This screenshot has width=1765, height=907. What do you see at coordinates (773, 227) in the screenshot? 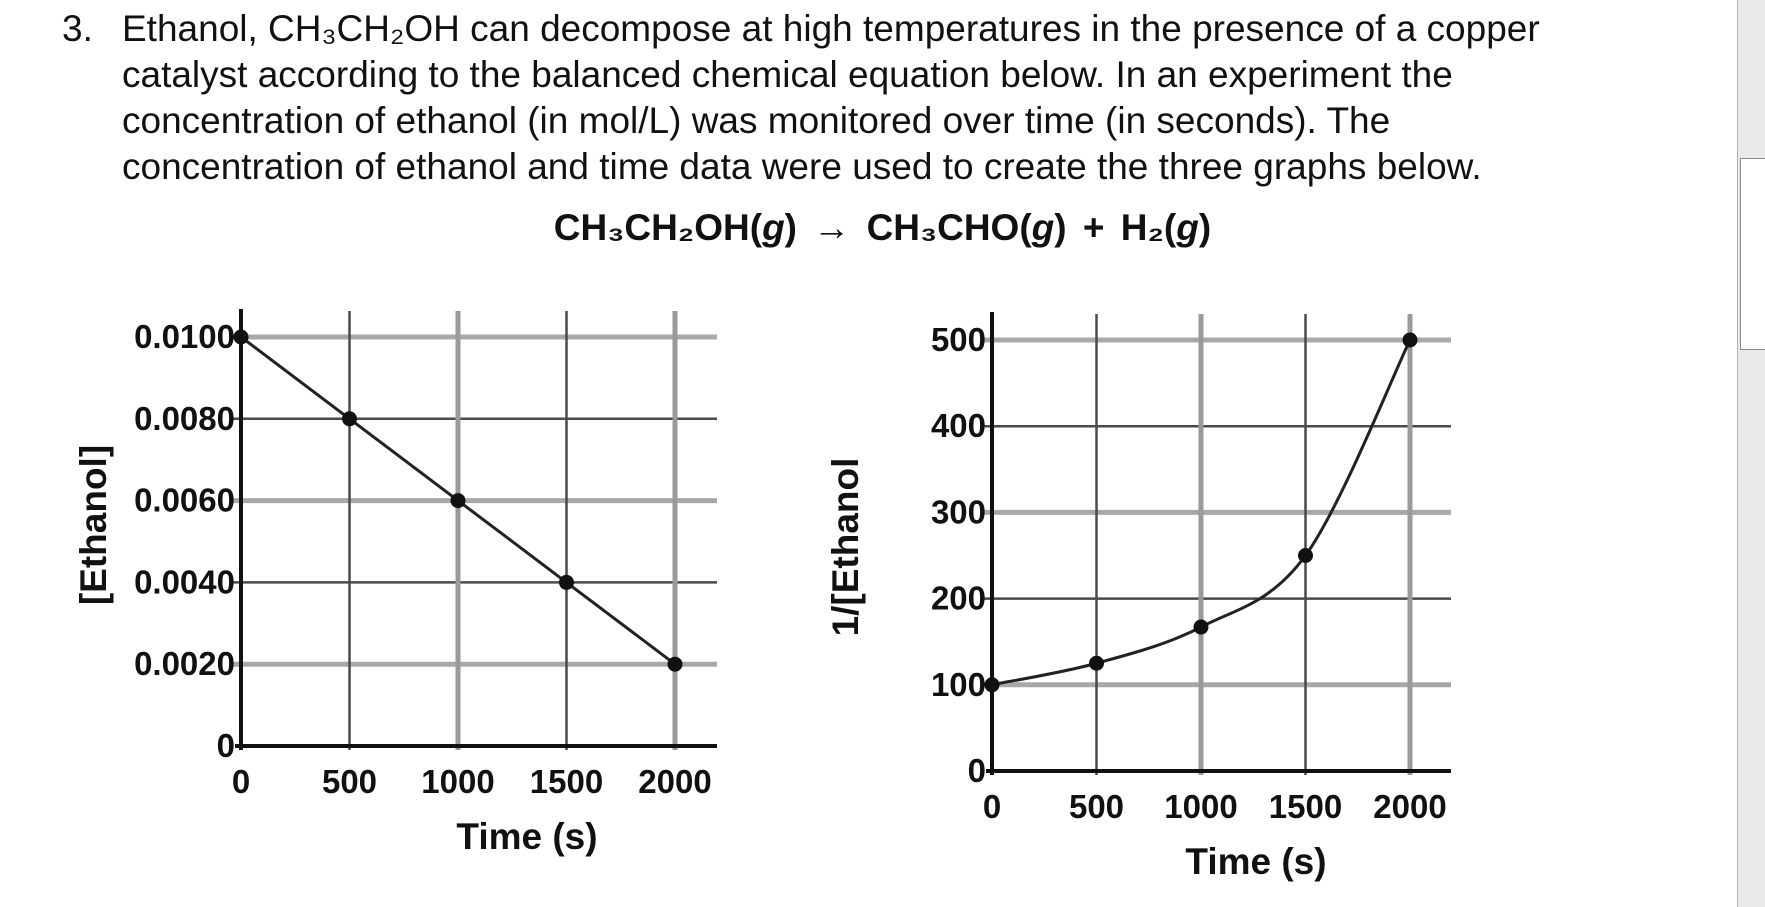
I see `reactant-state: g` at bounding box center [773, 227].